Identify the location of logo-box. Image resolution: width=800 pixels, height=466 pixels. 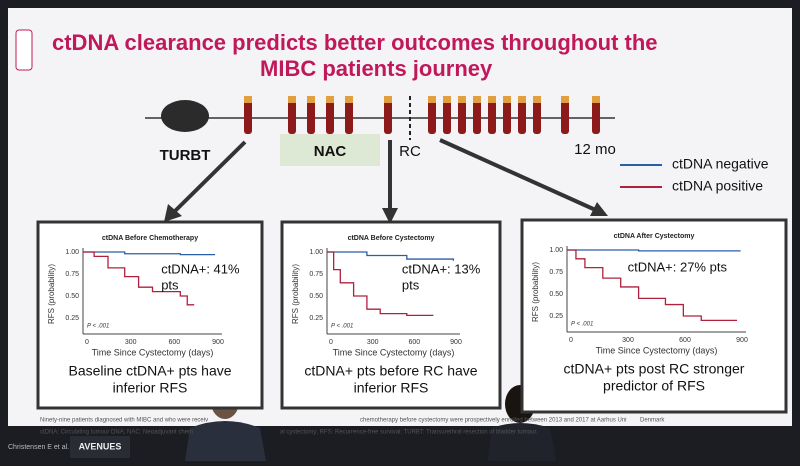
(100, 447).